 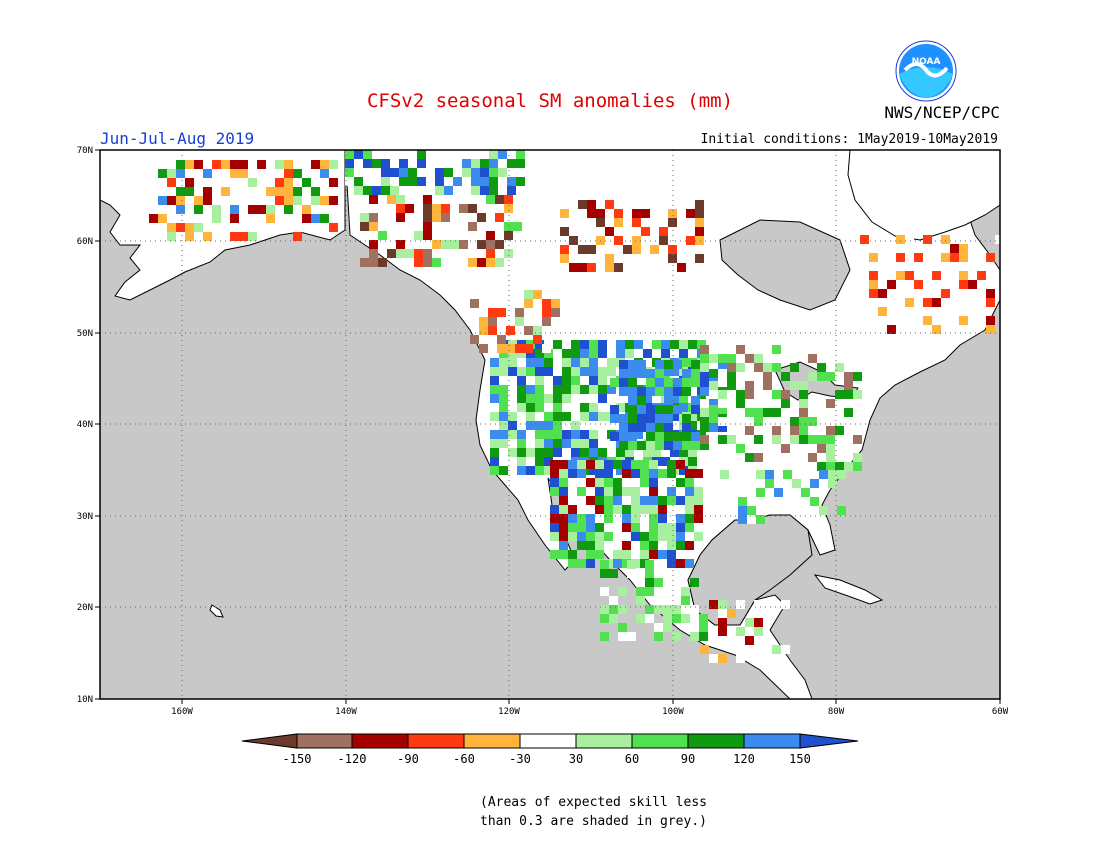 I want to click on legend-tick-label: 120, so click(x=744, y=759).